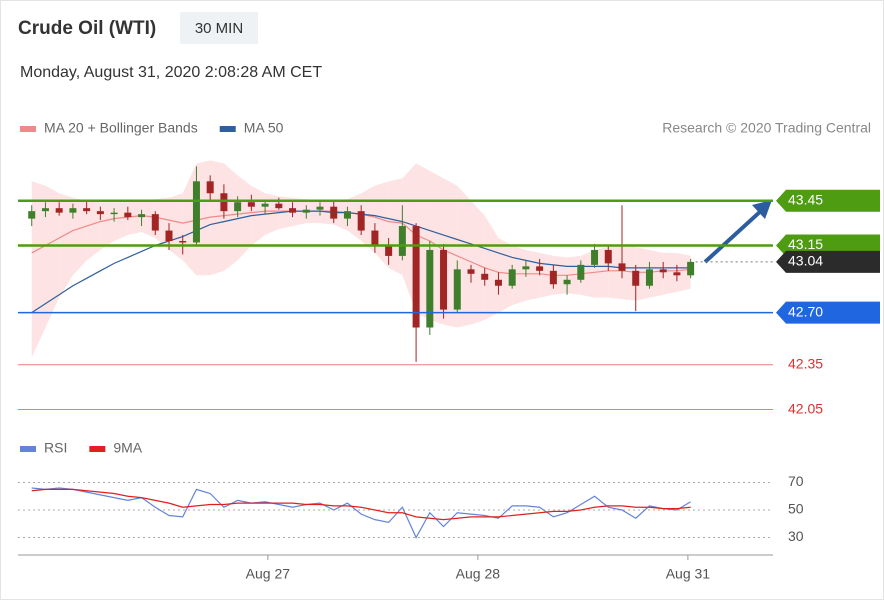 This screenshot has width=884, height=600. I want to click on legend-label: 9MA, so click(127, 448).